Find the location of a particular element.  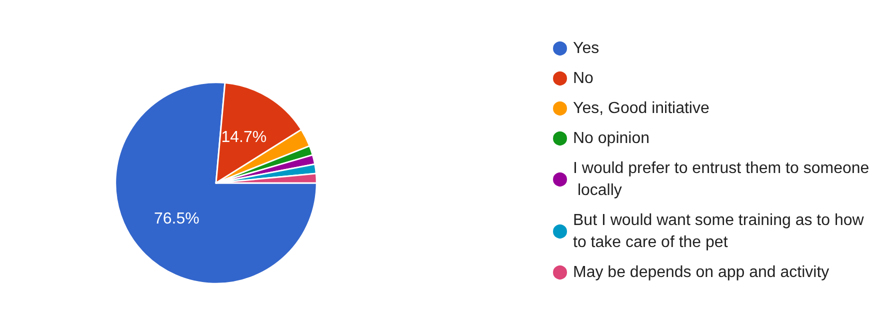

legend-label: May be depends on app and activity is located at coordinates (701, 272).